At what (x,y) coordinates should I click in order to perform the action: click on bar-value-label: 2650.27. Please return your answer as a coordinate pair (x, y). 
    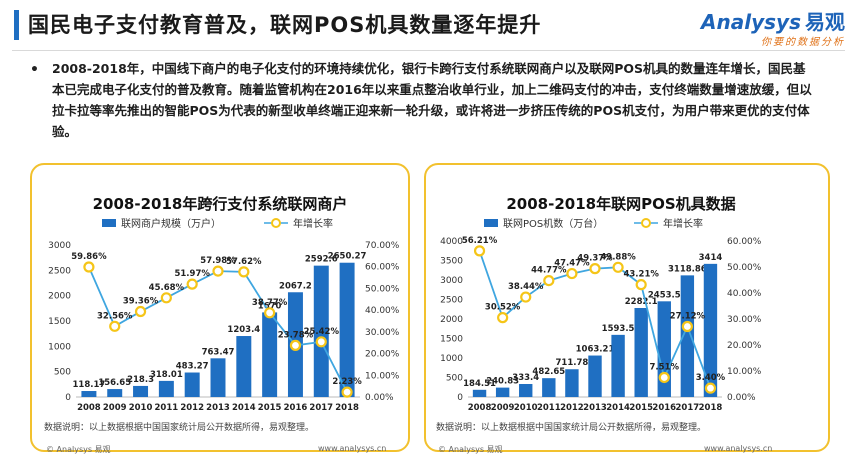
    Looking at the image, I should click on (347, 257).